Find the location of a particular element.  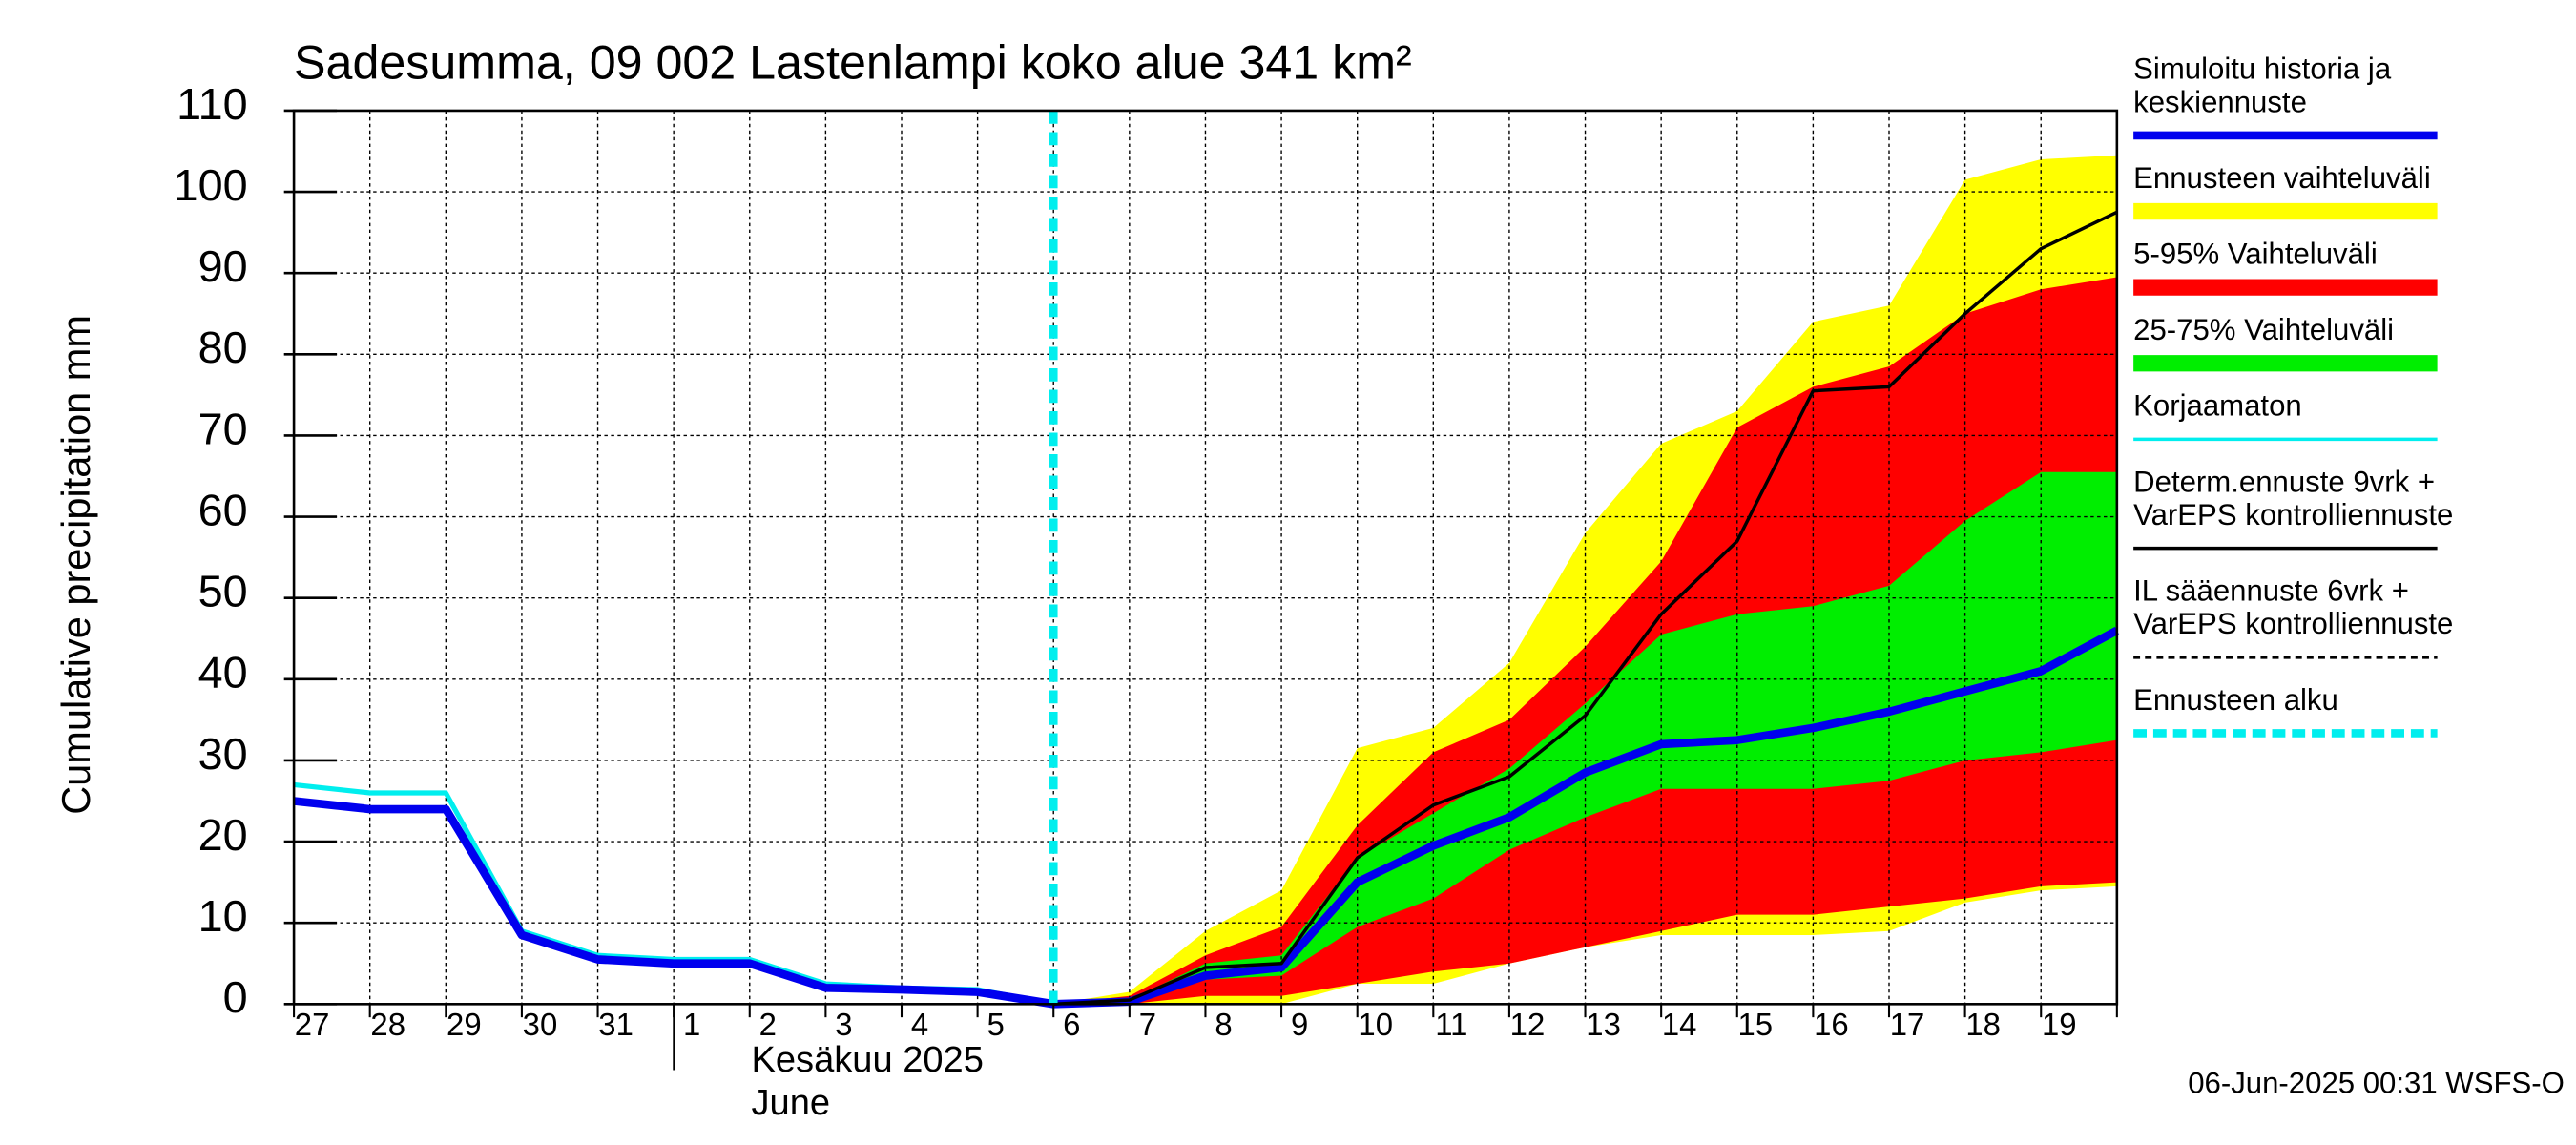

x-tick-label: 7 is located at coordinates (1147, 1025).